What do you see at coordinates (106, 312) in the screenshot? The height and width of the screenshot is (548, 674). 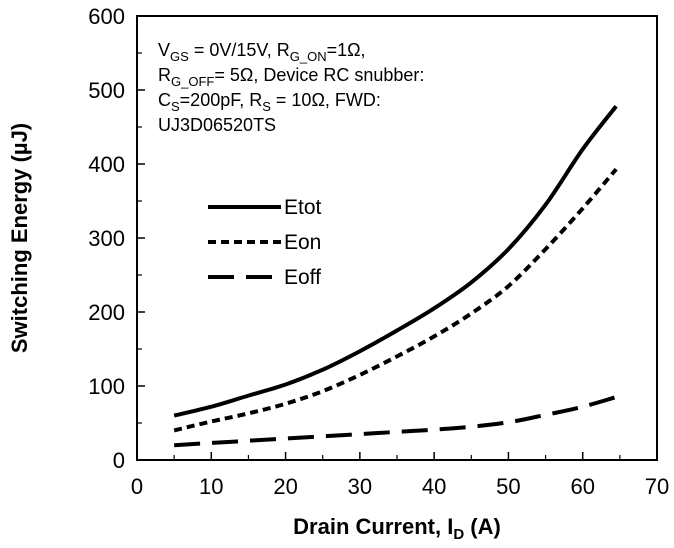 I see `y-tick-label: 200` at bounding box center [106, 312].